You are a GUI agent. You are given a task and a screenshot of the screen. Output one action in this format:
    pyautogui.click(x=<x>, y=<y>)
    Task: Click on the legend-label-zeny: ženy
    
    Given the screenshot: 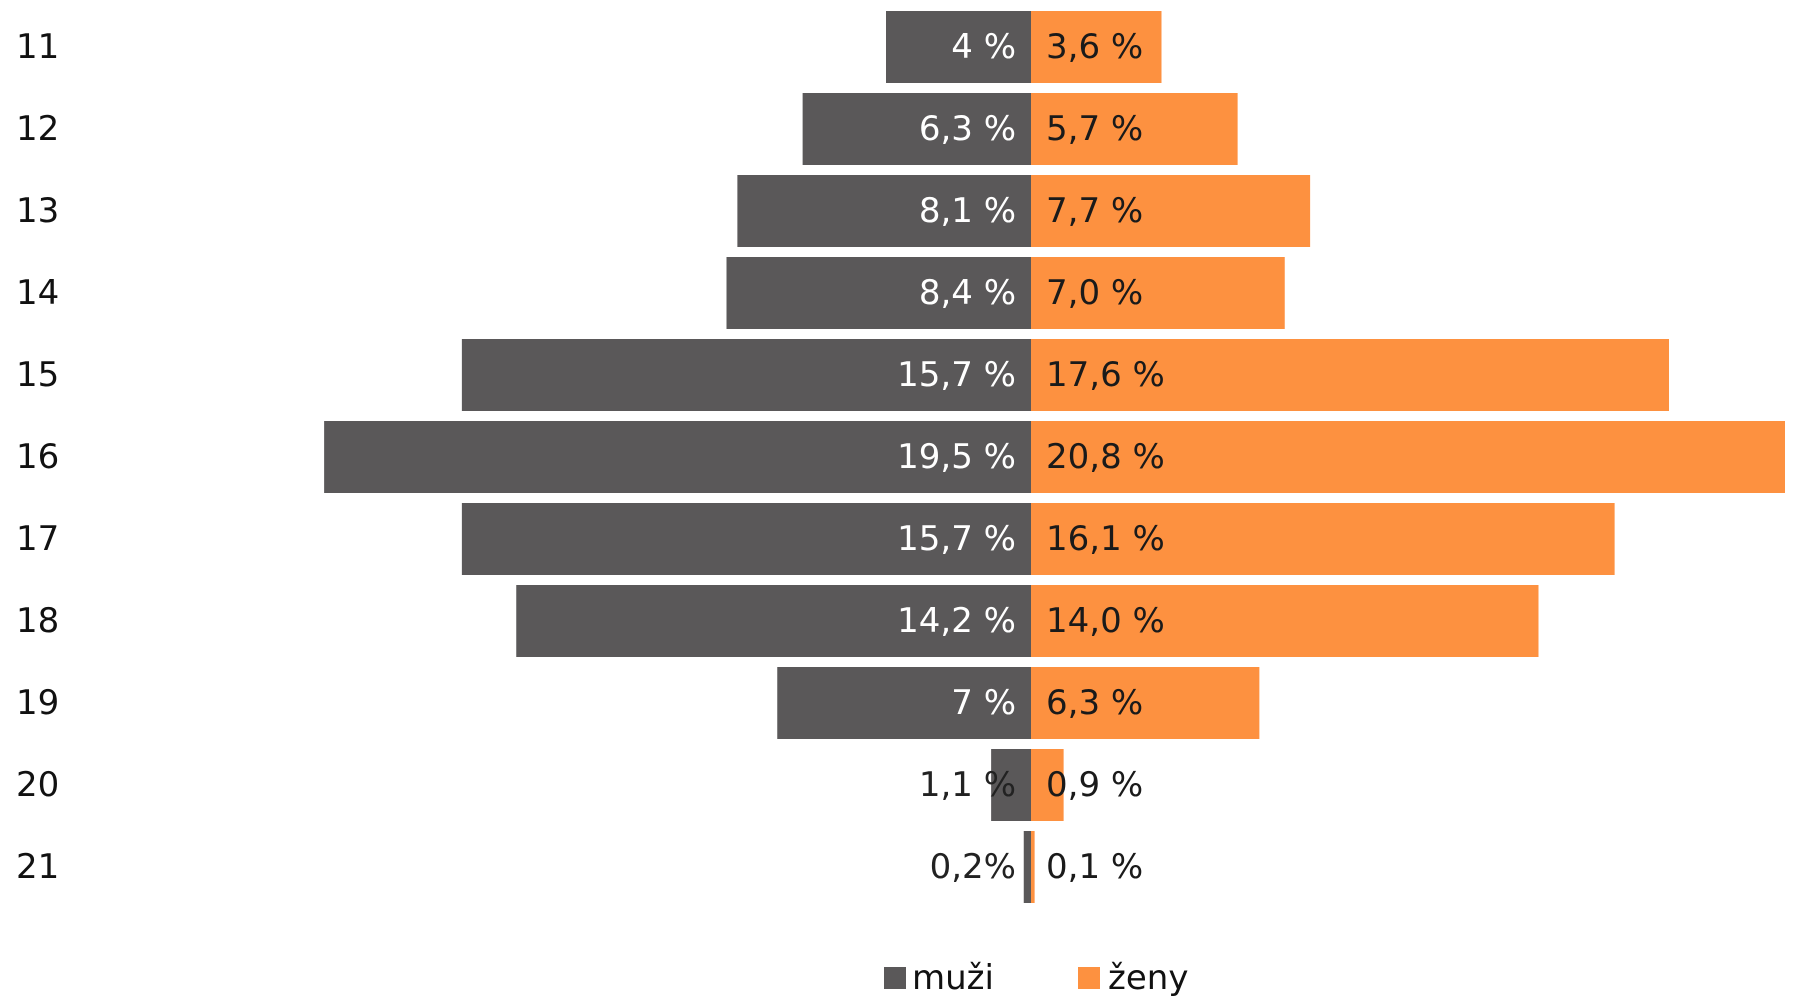 What is the action you would take?
    pyautogui.click(x=1148, y=977)
    